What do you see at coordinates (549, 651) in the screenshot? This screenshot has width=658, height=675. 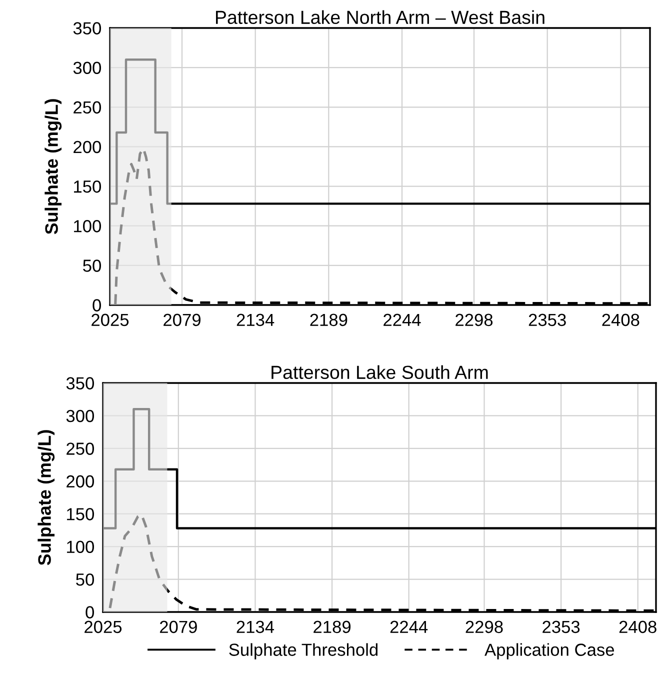 I see `legend-label: Application Case` at bounding box center [549, 651].